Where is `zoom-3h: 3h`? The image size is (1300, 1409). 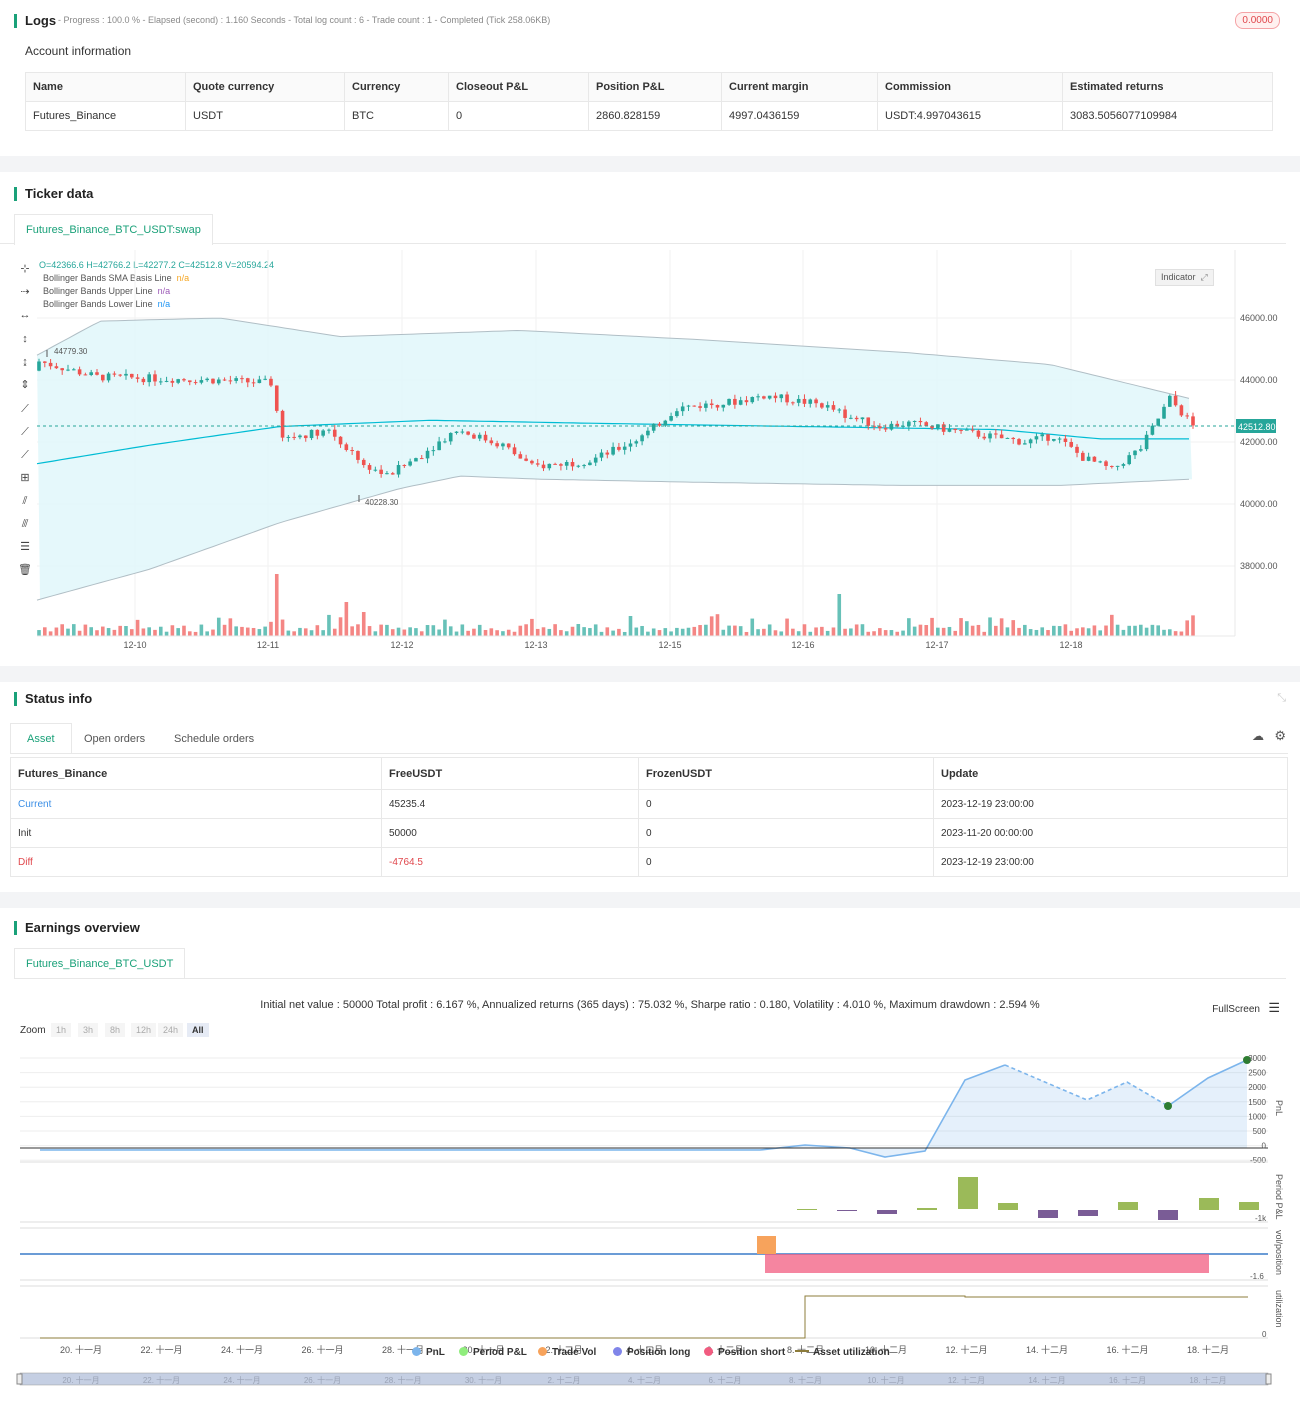 zoom-3h: 3h is located at coordinates (88, 1030).